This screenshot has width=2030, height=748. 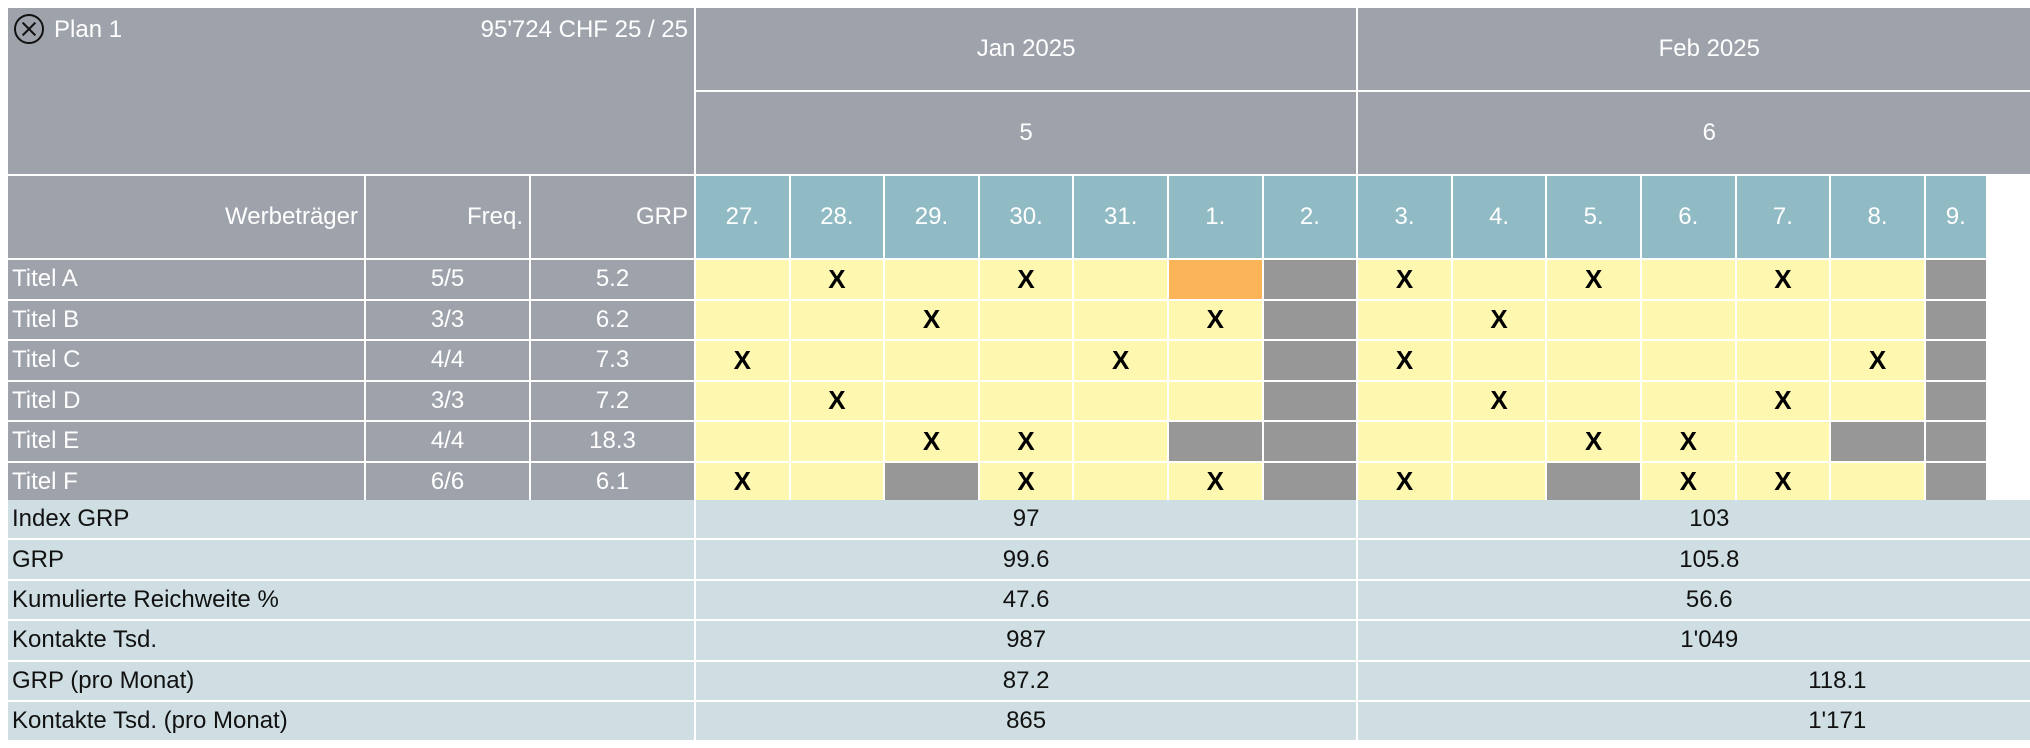 What do you see at coordinates (186, 400) in the screenshot?
I see `row-title: Titel D` at bounding box center [186, 400].